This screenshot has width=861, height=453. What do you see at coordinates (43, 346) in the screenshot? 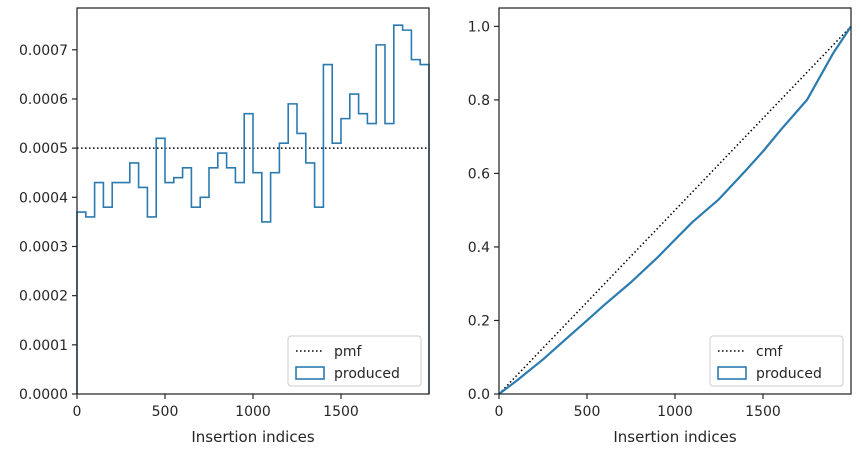
I see `y-tick-label: 0.0001` at bounding box center [43, 346].